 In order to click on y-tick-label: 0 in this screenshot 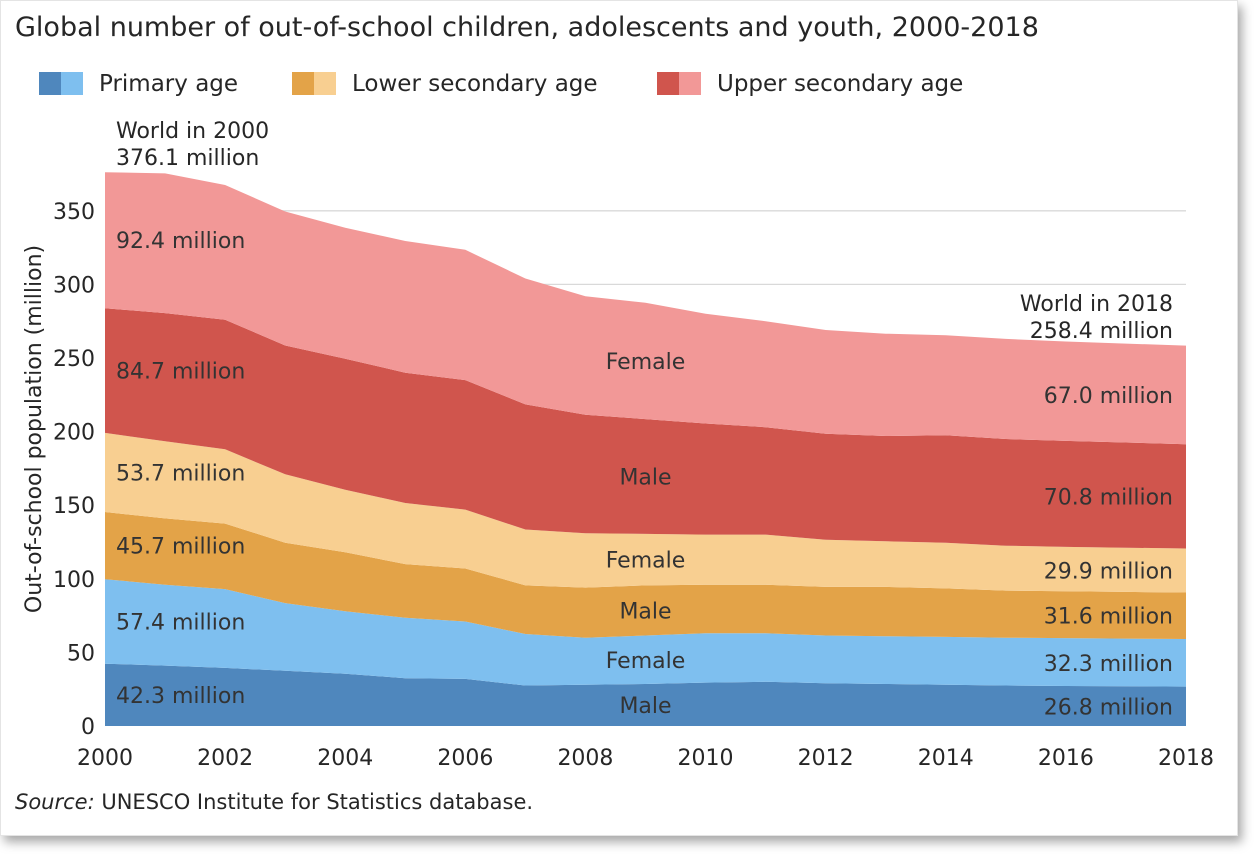, I will do `click(88, 727)`.